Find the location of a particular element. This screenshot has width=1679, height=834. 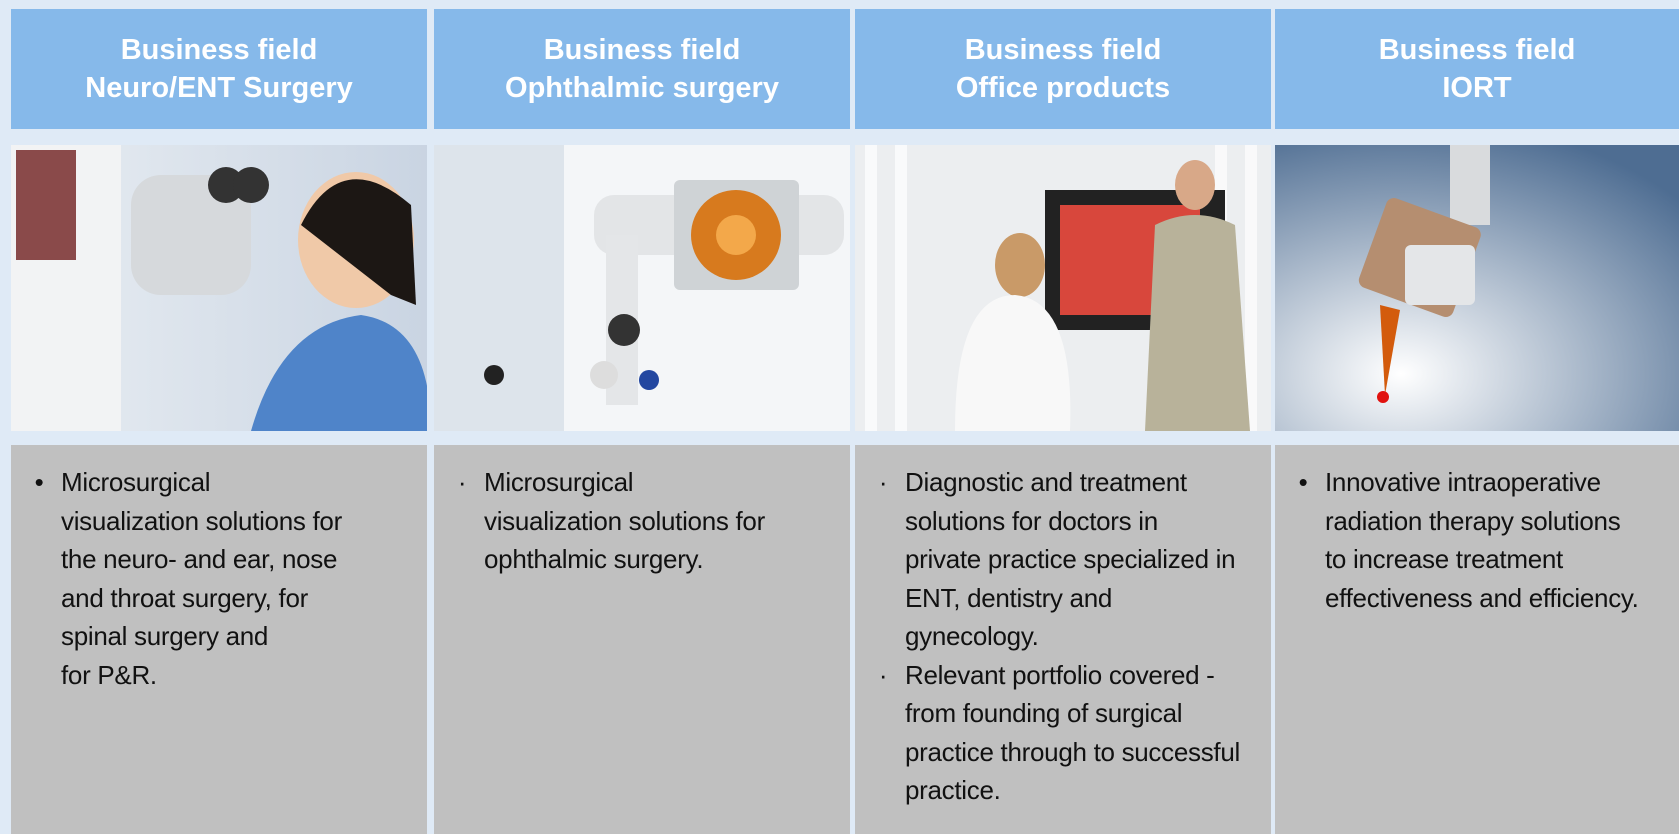

header-line: IORT is located at coordinates (1477, 88).